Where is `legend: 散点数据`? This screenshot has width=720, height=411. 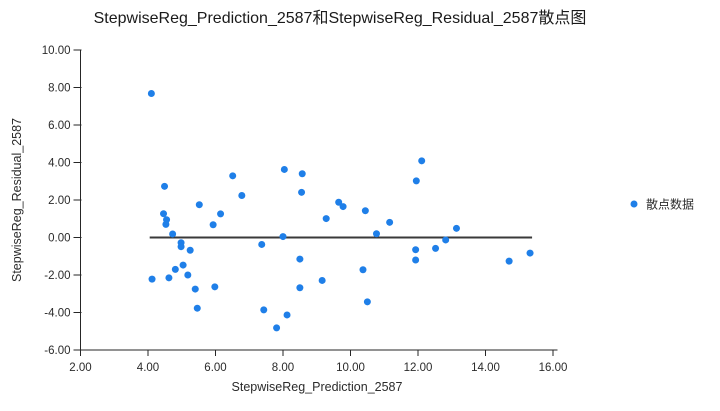
legend: 散点数据 is located at coordinates (662, 204).